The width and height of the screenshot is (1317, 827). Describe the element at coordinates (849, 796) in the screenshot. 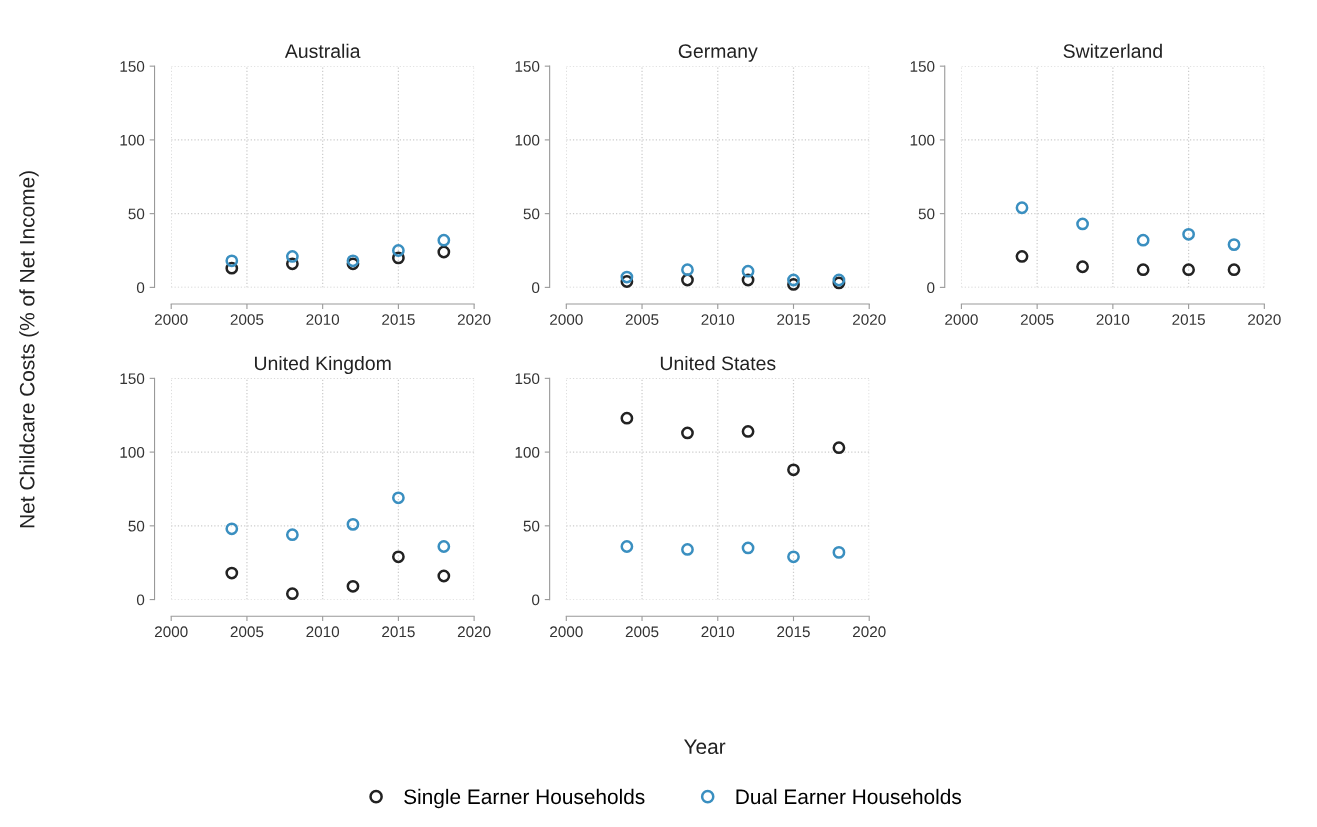

I see `legend-label: Dual Earner Households` at that location.